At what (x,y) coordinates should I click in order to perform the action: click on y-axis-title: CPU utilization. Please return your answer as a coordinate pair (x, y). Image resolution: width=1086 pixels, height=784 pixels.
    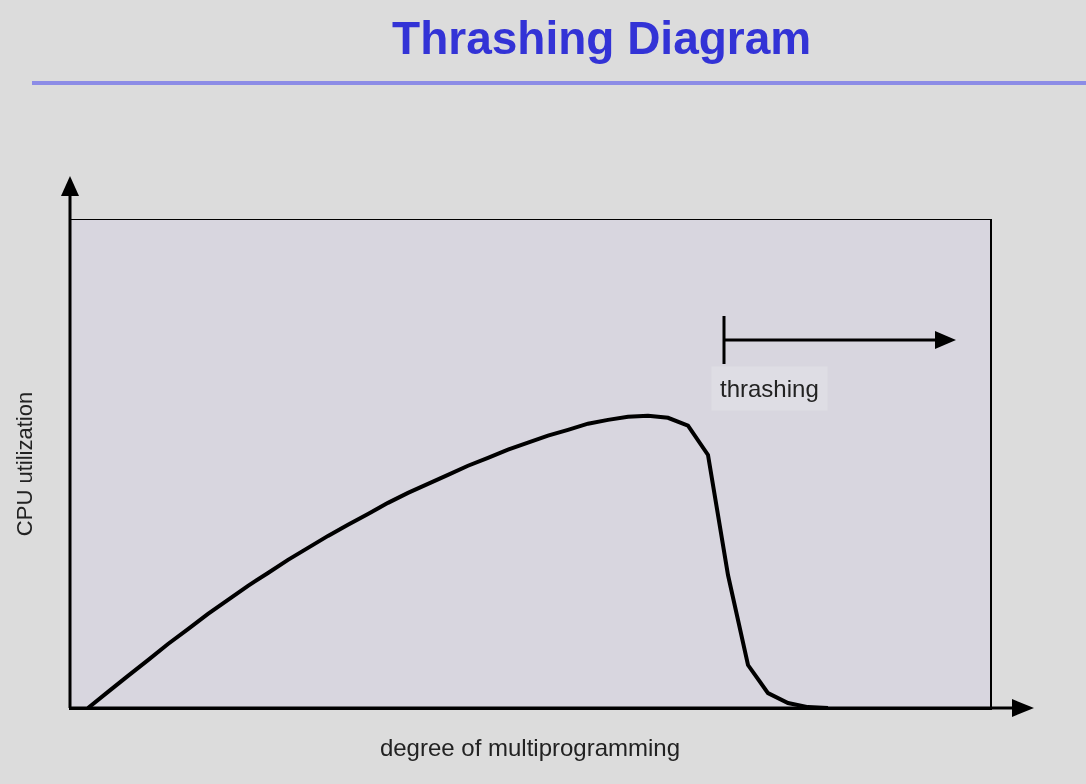
    Looking at the image, I should click on (24, 464).